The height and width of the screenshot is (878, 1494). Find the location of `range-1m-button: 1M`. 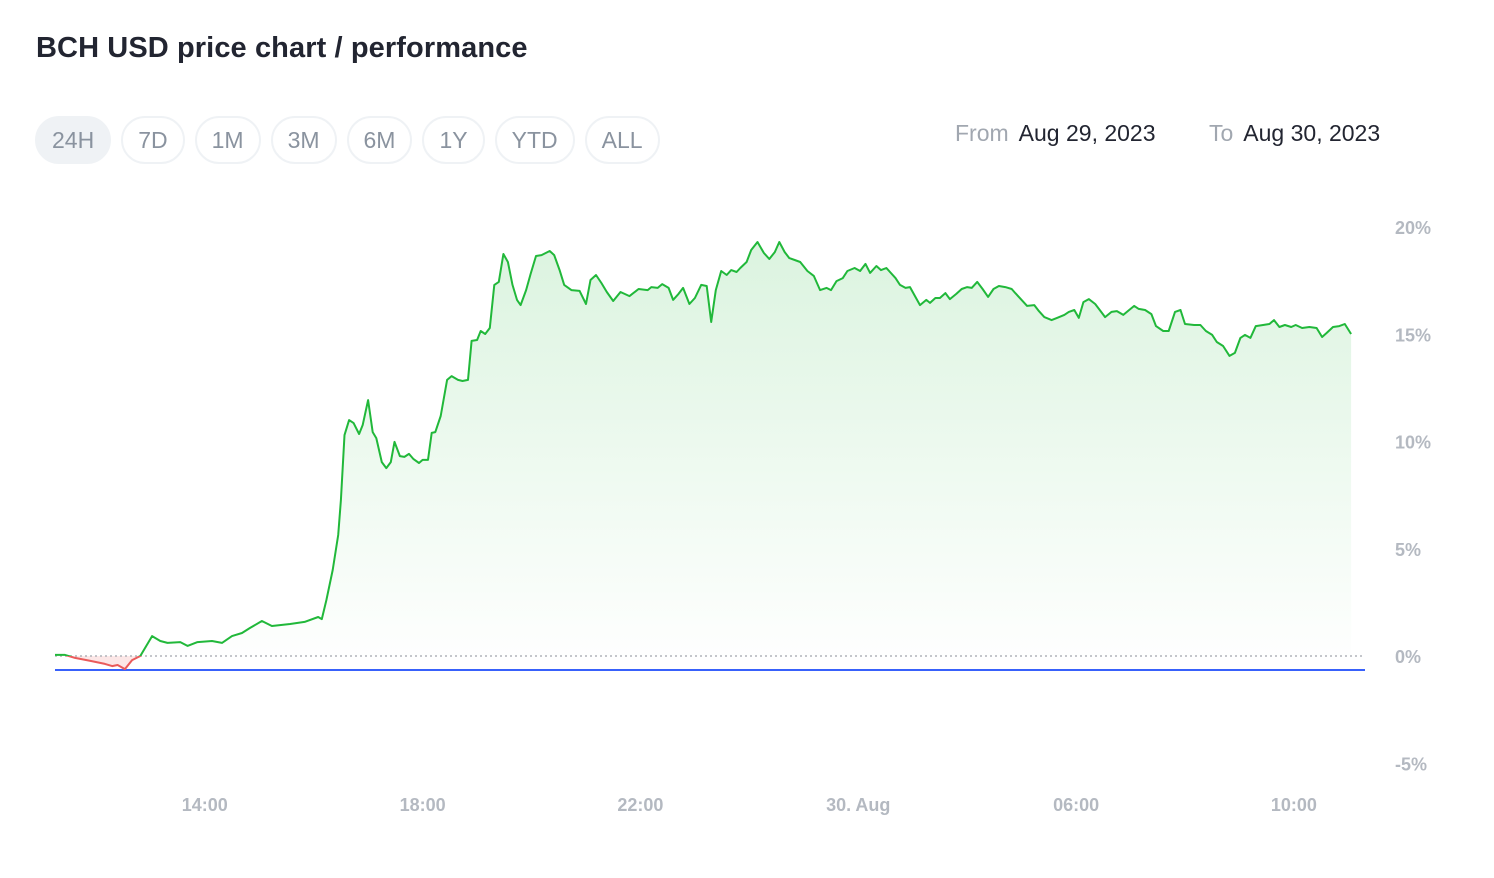

range-1m-button: 1M is located at coordinates (227, 140).